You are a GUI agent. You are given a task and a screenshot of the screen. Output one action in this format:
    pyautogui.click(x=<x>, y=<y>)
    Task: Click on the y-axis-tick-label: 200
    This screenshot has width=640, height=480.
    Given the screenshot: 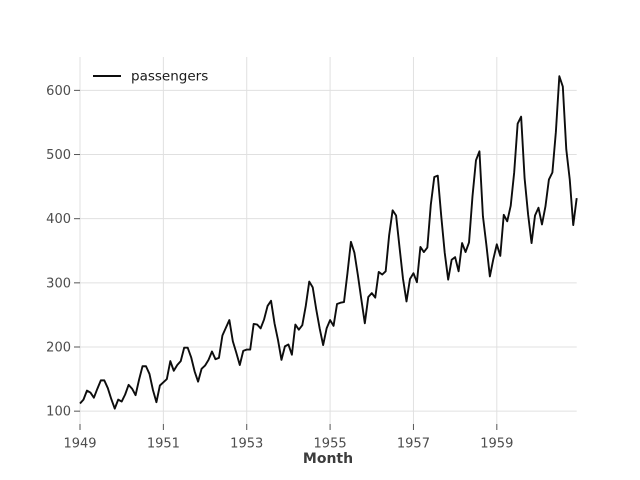 What is the action you would take?
    pyautogui.click(x=58, y=348)
    